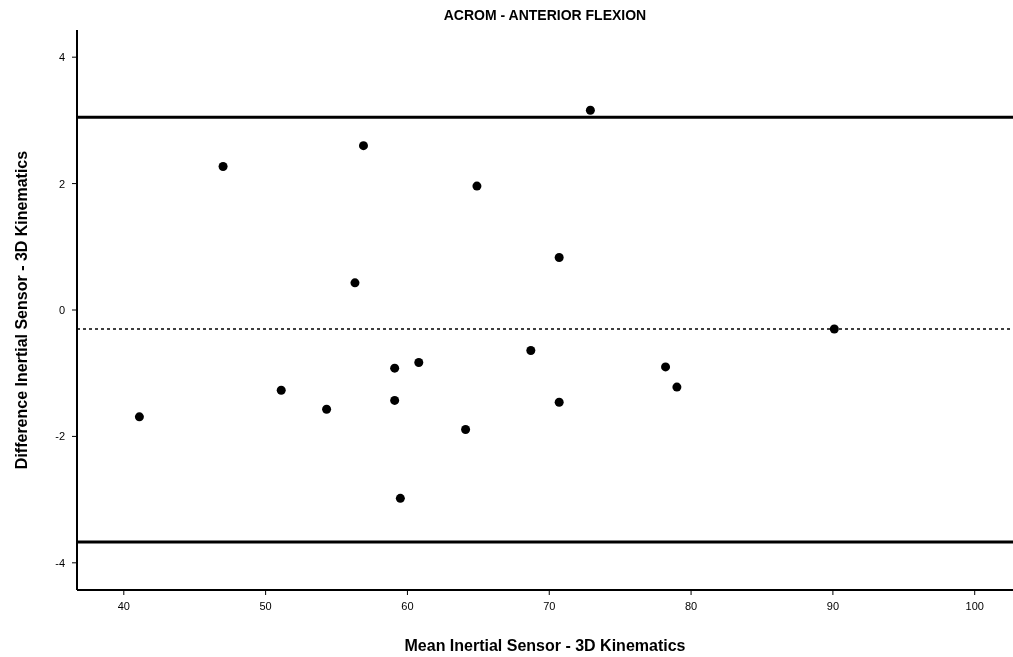  What do you see at coordinates (974, 606) in the screenshot?
I see `x-tick-label: 100` at bounding box center [974, 606].